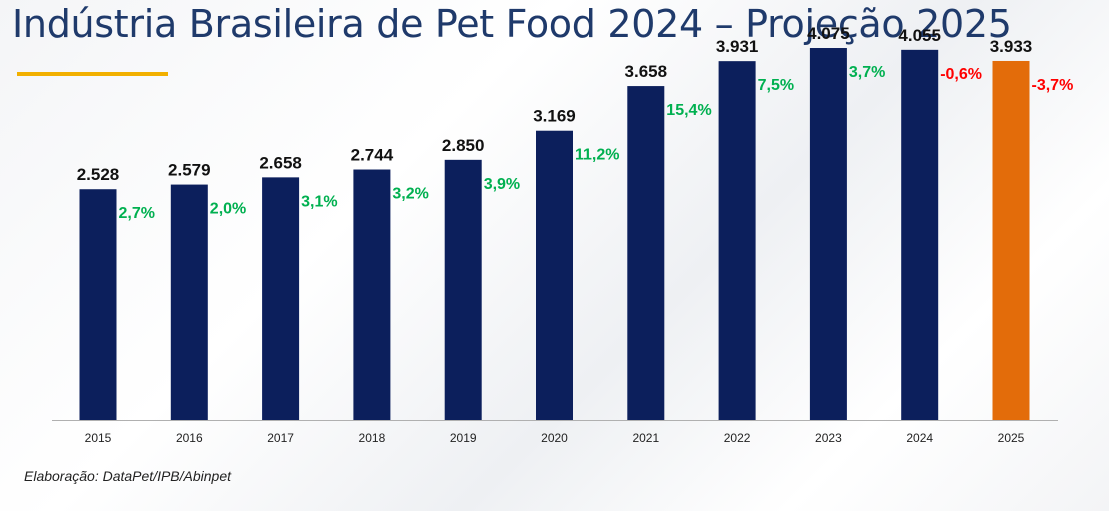  I want to click on growth-label-2025: -3,7%, so click(1053, 85).